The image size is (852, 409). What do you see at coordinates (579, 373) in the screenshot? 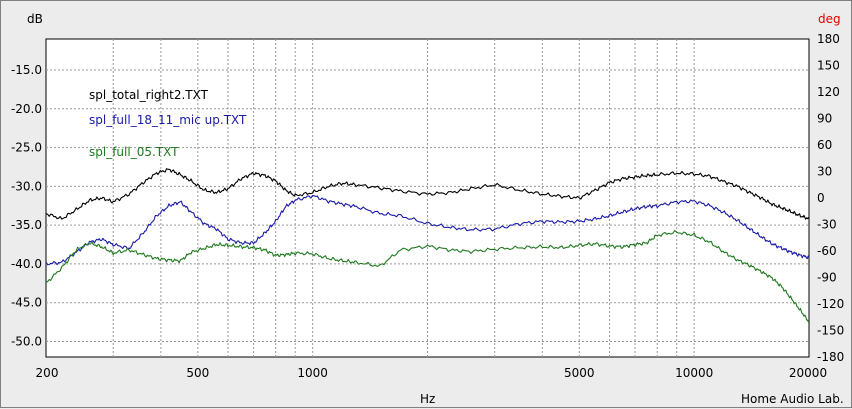
I see `x-tick-label: 5000` at bounding box center [579, 373].